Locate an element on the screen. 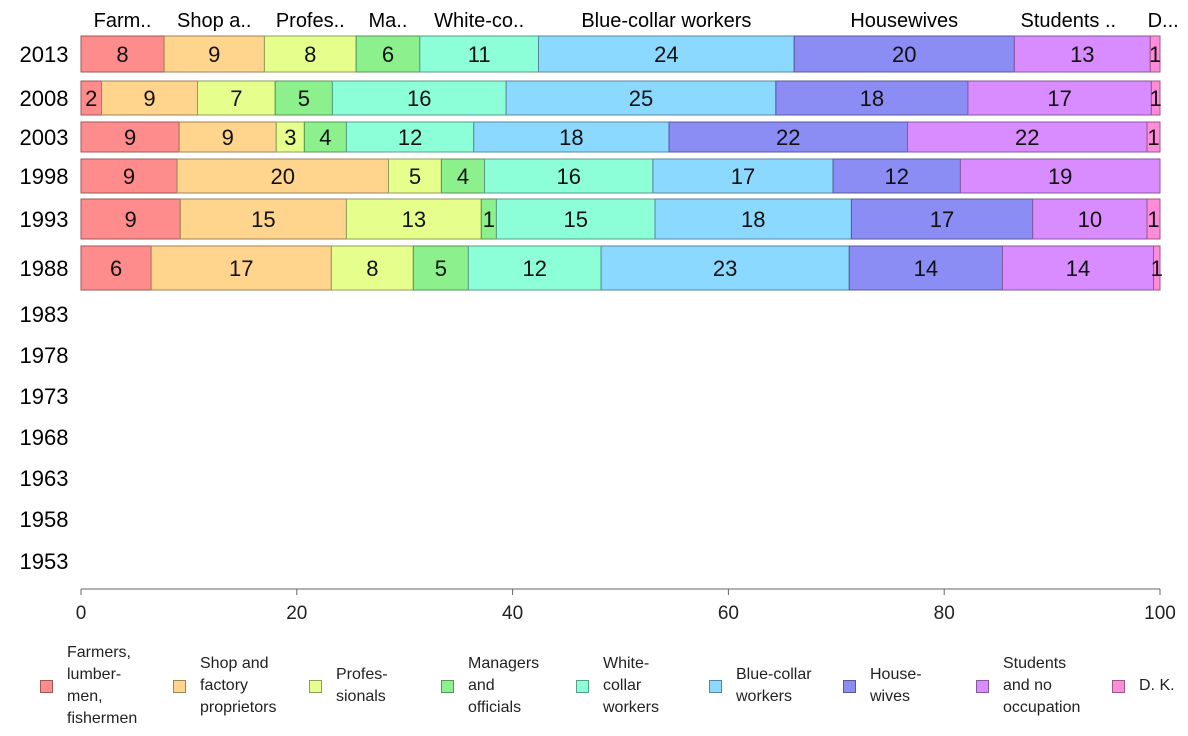 Image resolution: width=1188 pixels, height=736 pixels. legend-label: Students and no occupation is located at coordinates (1042, 685).